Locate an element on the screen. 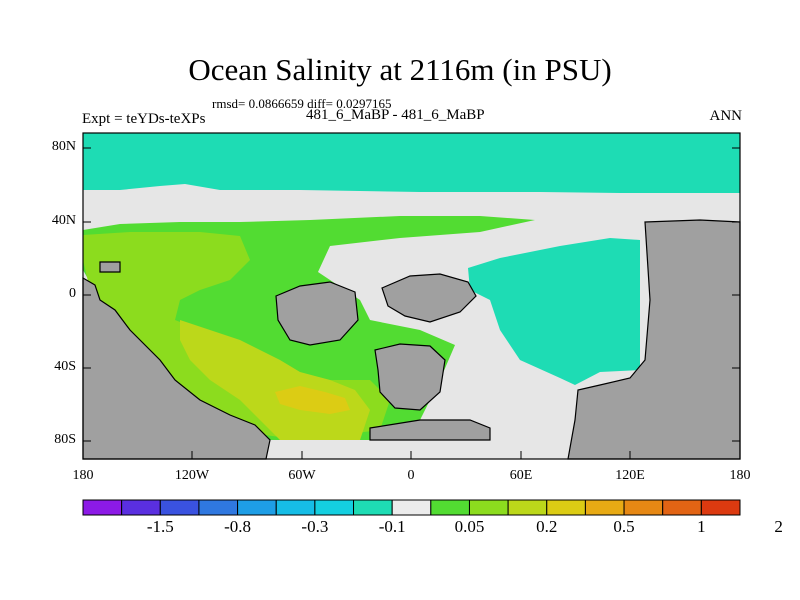 The height and width of the screenshot is (600, 800). island-mid is located at coordinates (317, 313).